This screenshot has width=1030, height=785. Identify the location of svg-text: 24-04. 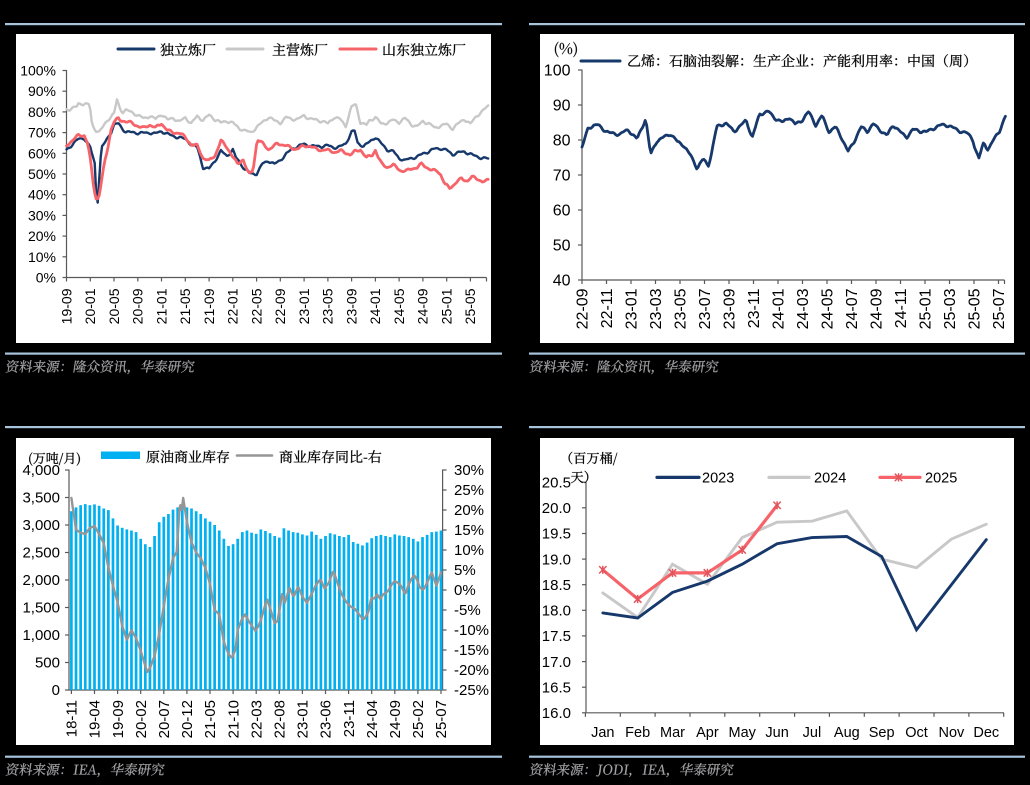
(372, 719).